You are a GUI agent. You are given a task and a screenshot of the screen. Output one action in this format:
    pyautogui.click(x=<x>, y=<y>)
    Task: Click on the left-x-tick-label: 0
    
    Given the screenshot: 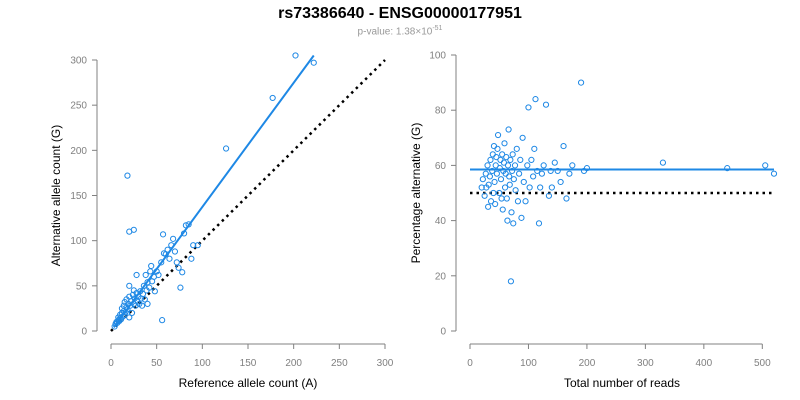 What is the action you would take?
    pyautogui.click(x=111, y=363)
    